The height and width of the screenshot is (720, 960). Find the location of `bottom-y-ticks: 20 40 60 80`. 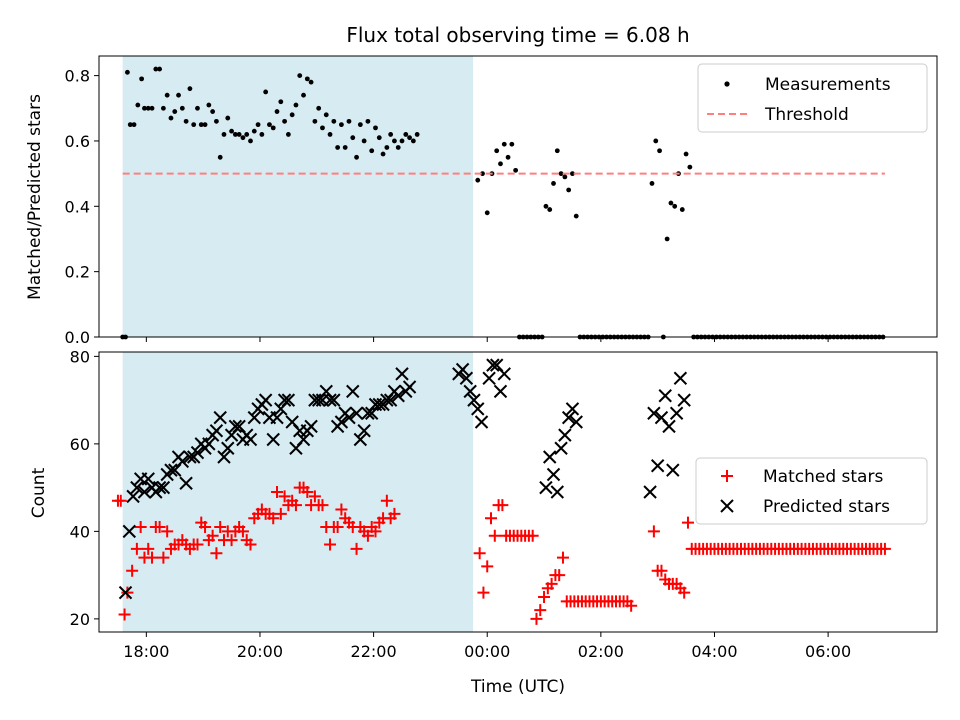

bottom-y-ticks: 20 40 60 80 is located at coordinates (84, 488).